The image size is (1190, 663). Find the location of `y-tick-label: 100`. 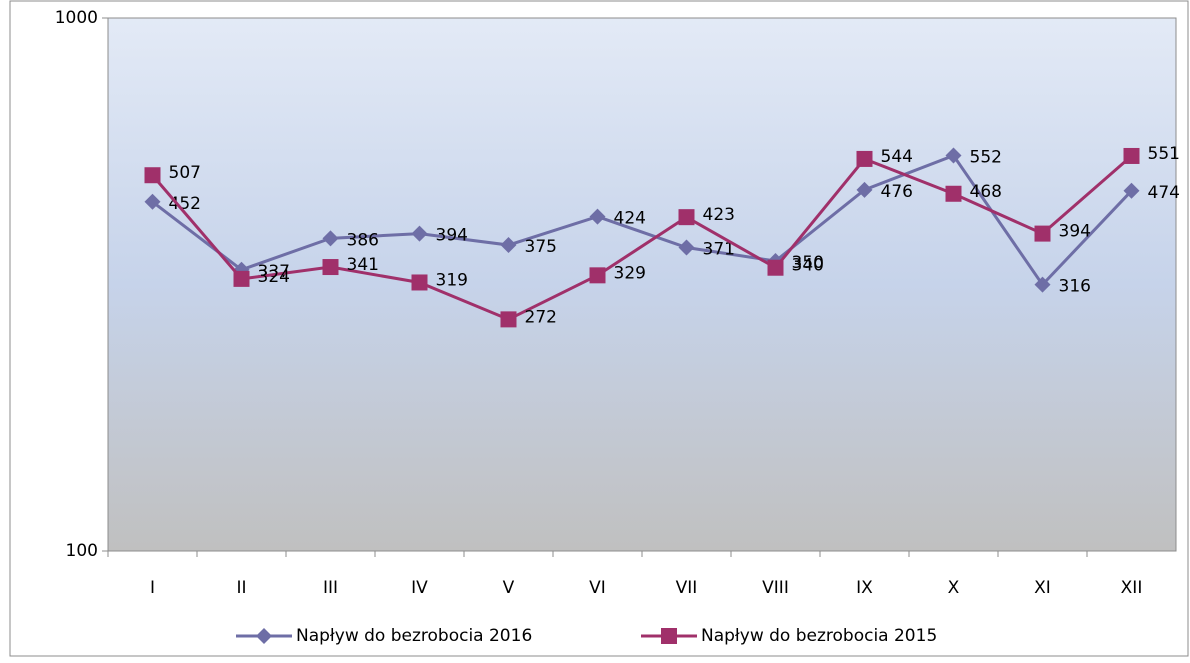

y-tick-label: 100 is located at coordinates (82, 551).